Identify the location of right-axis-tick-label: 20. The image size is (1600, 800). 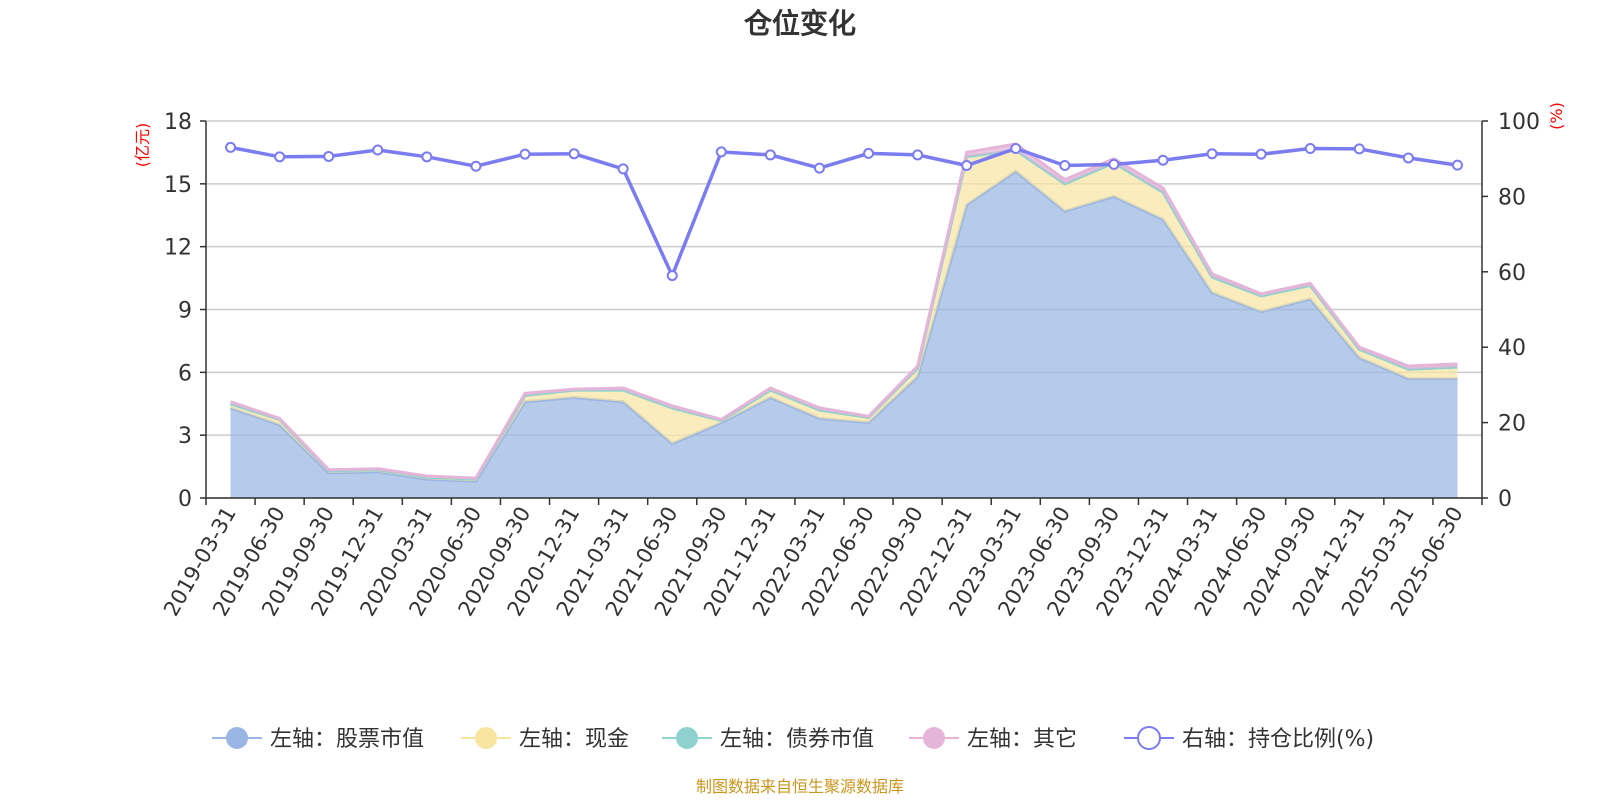
(1512, 424).